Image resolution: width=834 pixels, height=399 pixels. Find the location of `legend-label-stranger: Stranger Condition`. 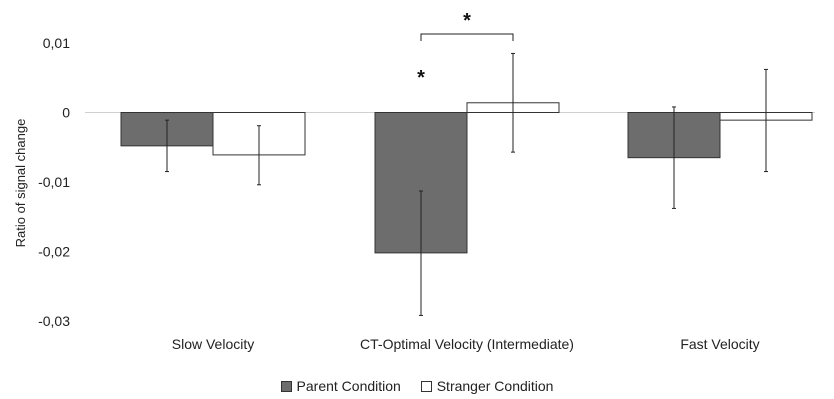

legend-label-stranger: Stranger Condition is located at coordinates (495, 386).